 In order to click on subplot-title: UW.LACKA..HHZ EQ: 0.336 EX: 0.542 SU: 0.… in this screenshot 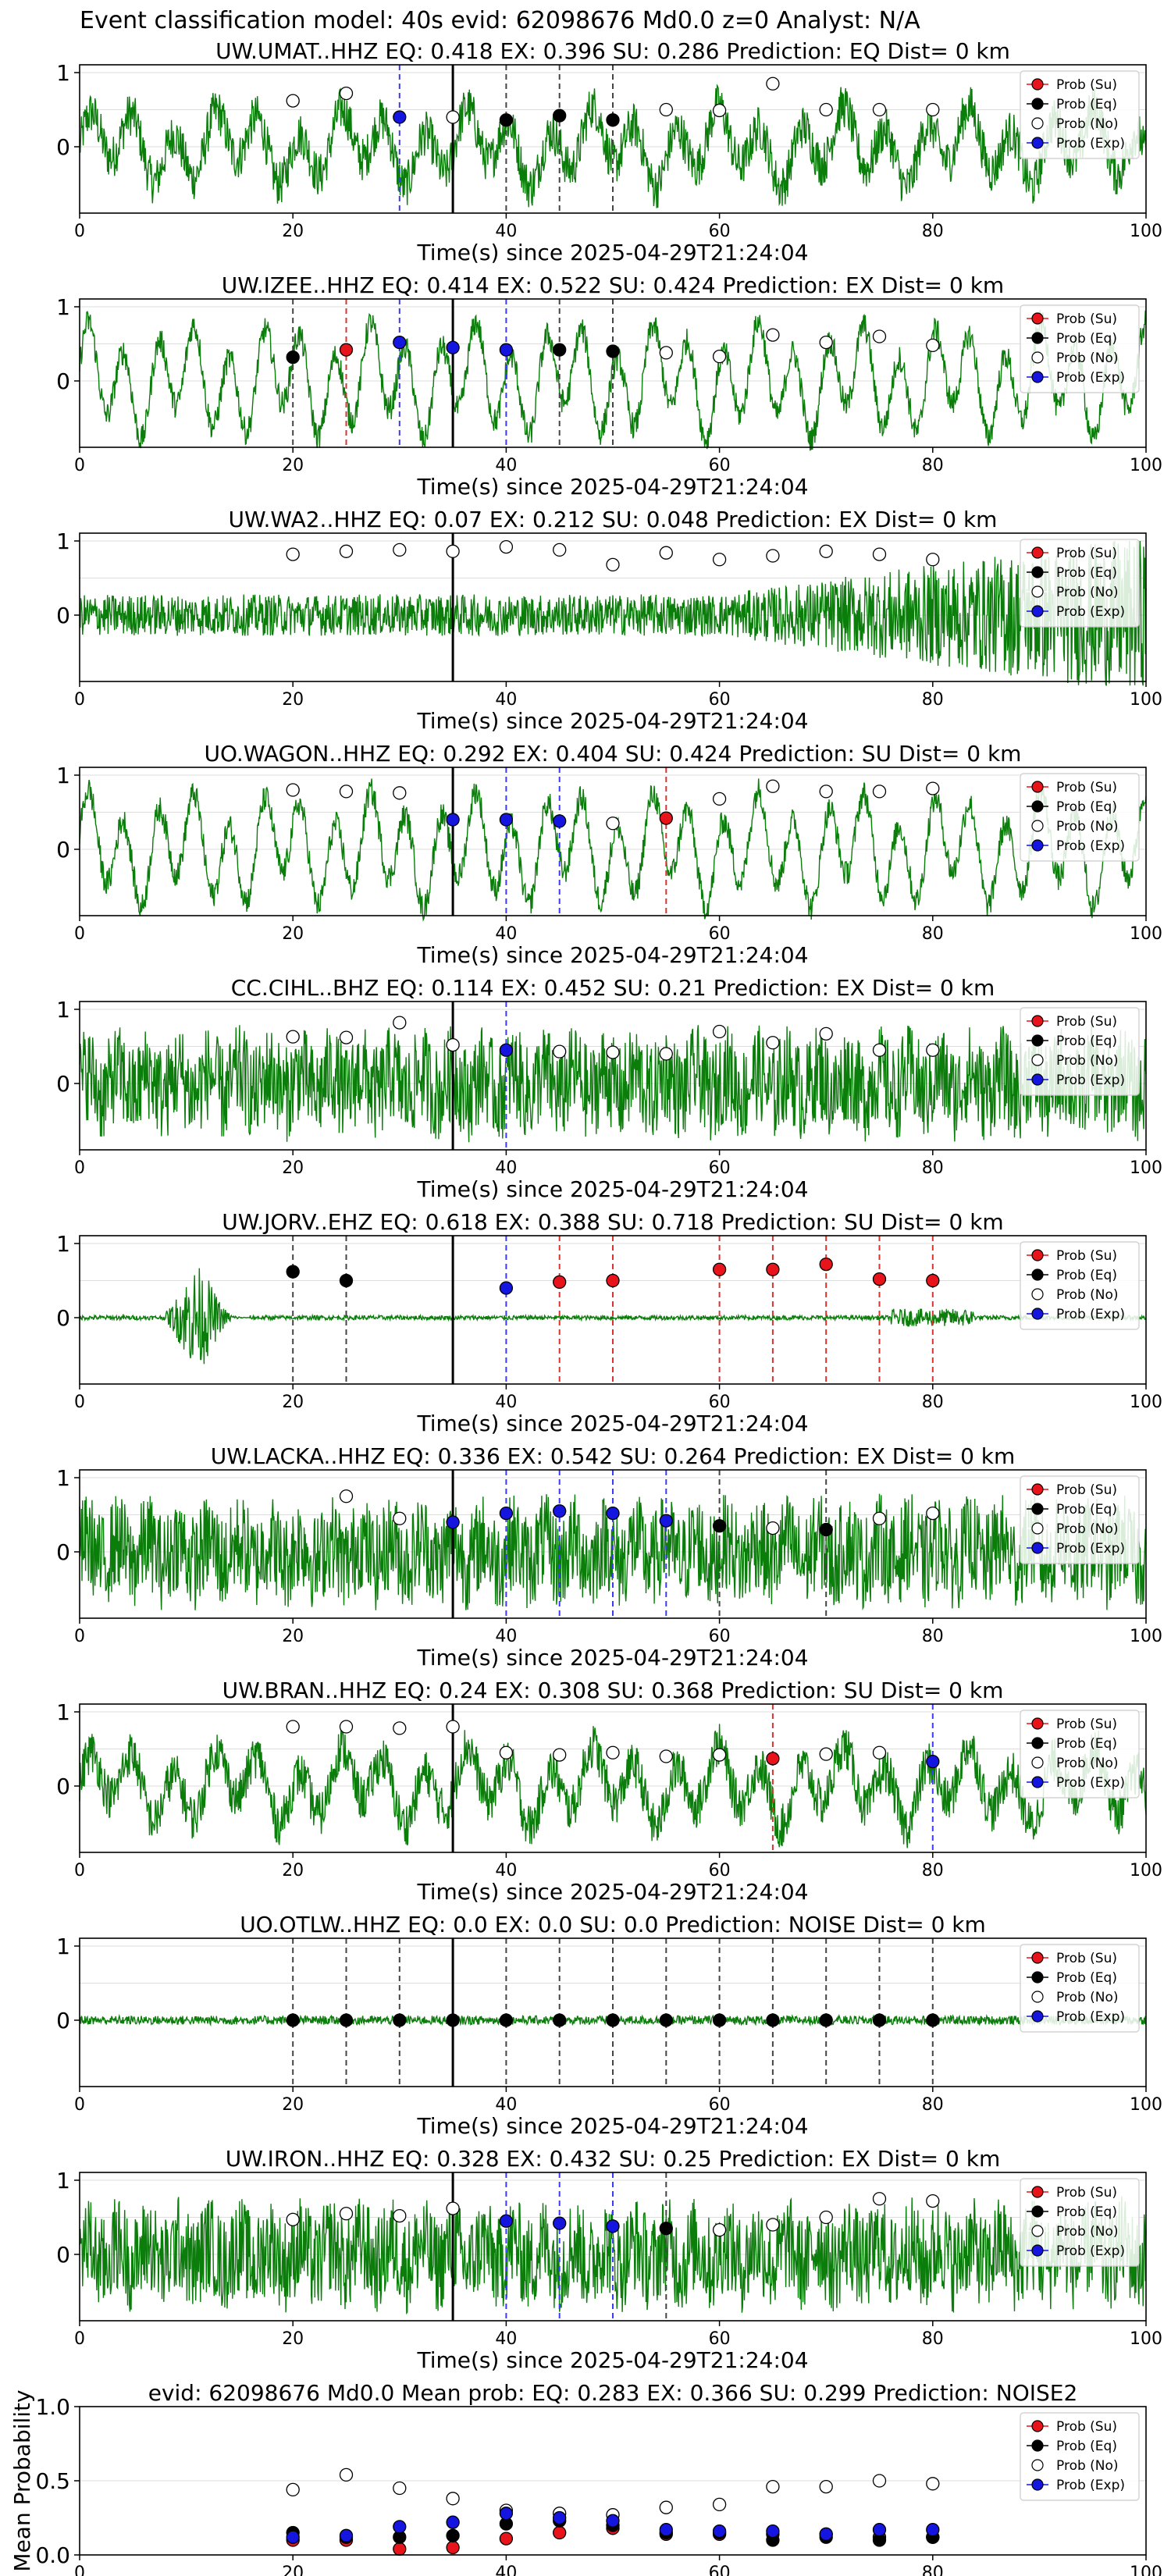, I will do `click(613, 1456)`.